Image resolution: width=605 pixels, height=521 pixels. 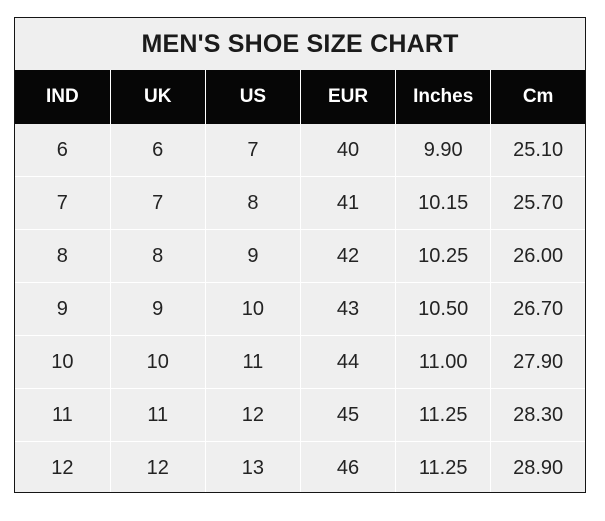 What do you see at coordinates (252, 256) in the screenshot?
I see `cell-us: 9` at bounding box center [252, 256].